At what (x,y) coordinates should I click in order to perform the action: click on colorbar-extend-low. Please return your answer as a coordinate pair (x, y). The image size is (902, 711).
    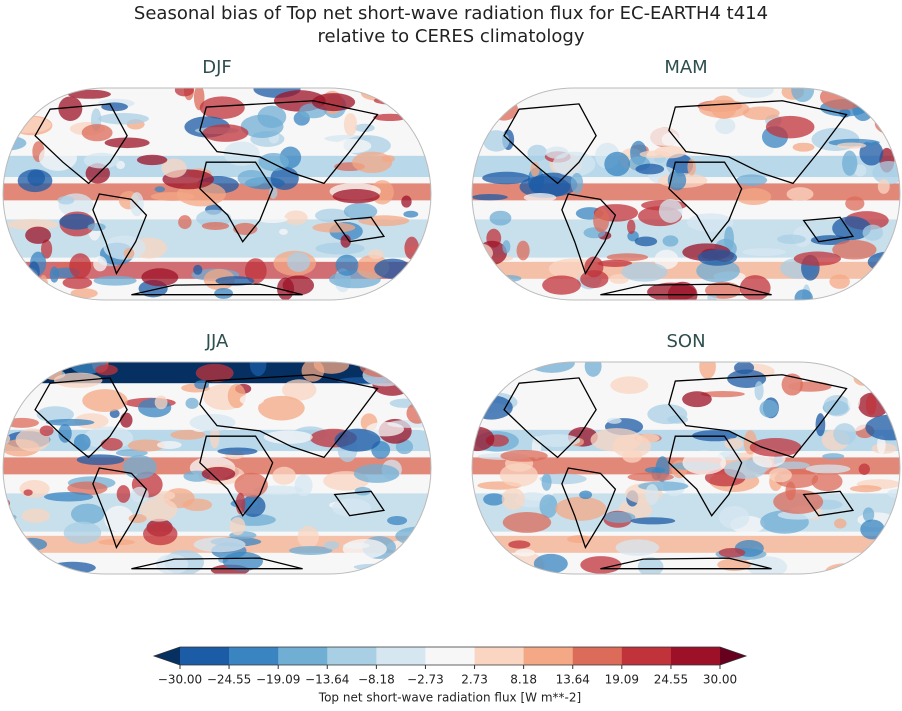
    Looking at the image, I should click on (167, 656).